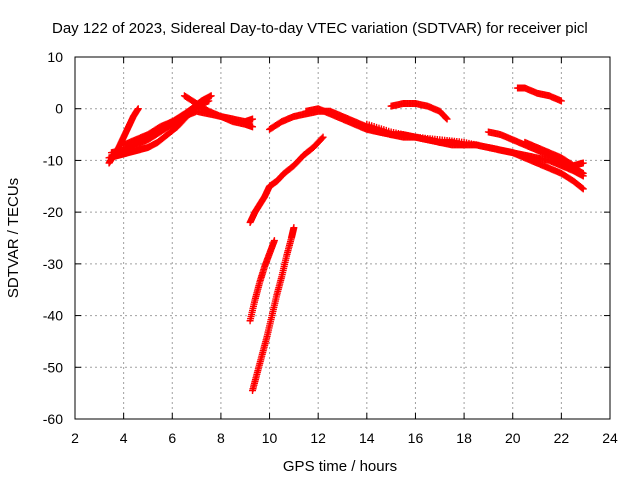 This screenshot has height=480, width=640. What do you see at coordinates (270, 438) in the screenshot?
I see `x-tick-label: 10` at bounding box center [270, 438].